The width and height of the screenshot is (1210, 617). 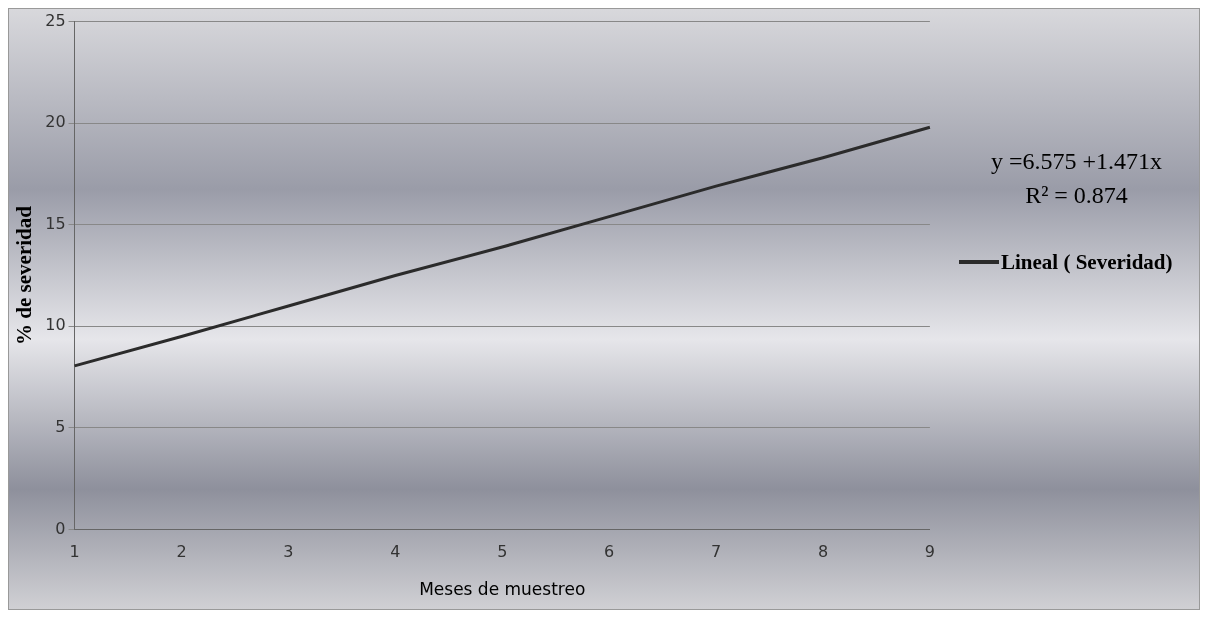 What do you see at coordinates (60, 528) in the screenshot?
I see `y-tick-label: 0` at bounding box center [60, 528].